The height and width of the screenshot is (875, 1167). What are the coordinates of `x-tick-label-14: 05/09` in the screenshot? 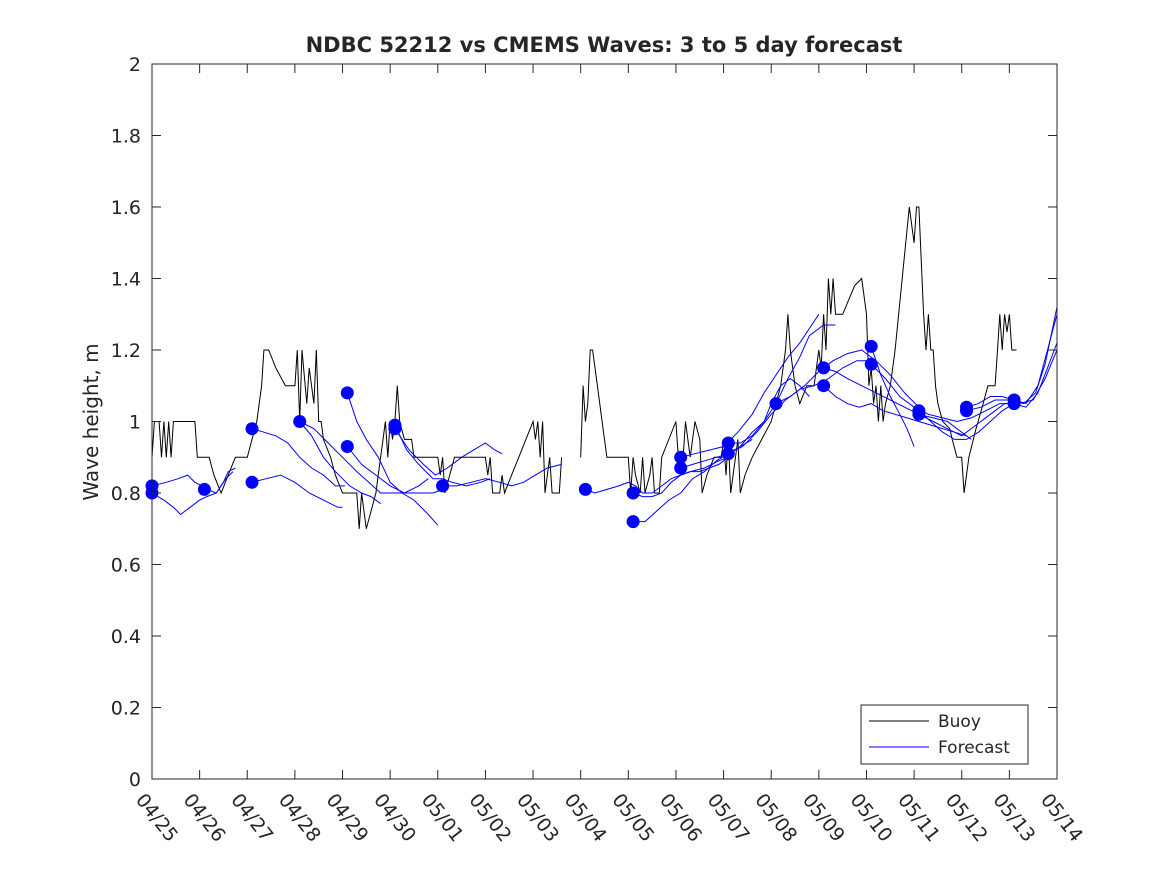 It's located at (823, 818).